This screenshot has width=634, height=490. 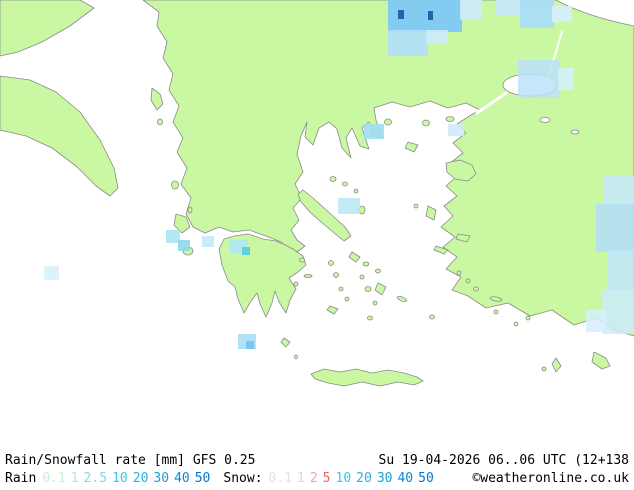 I want to click on snow-level: 20, so click(x=364, y=478).